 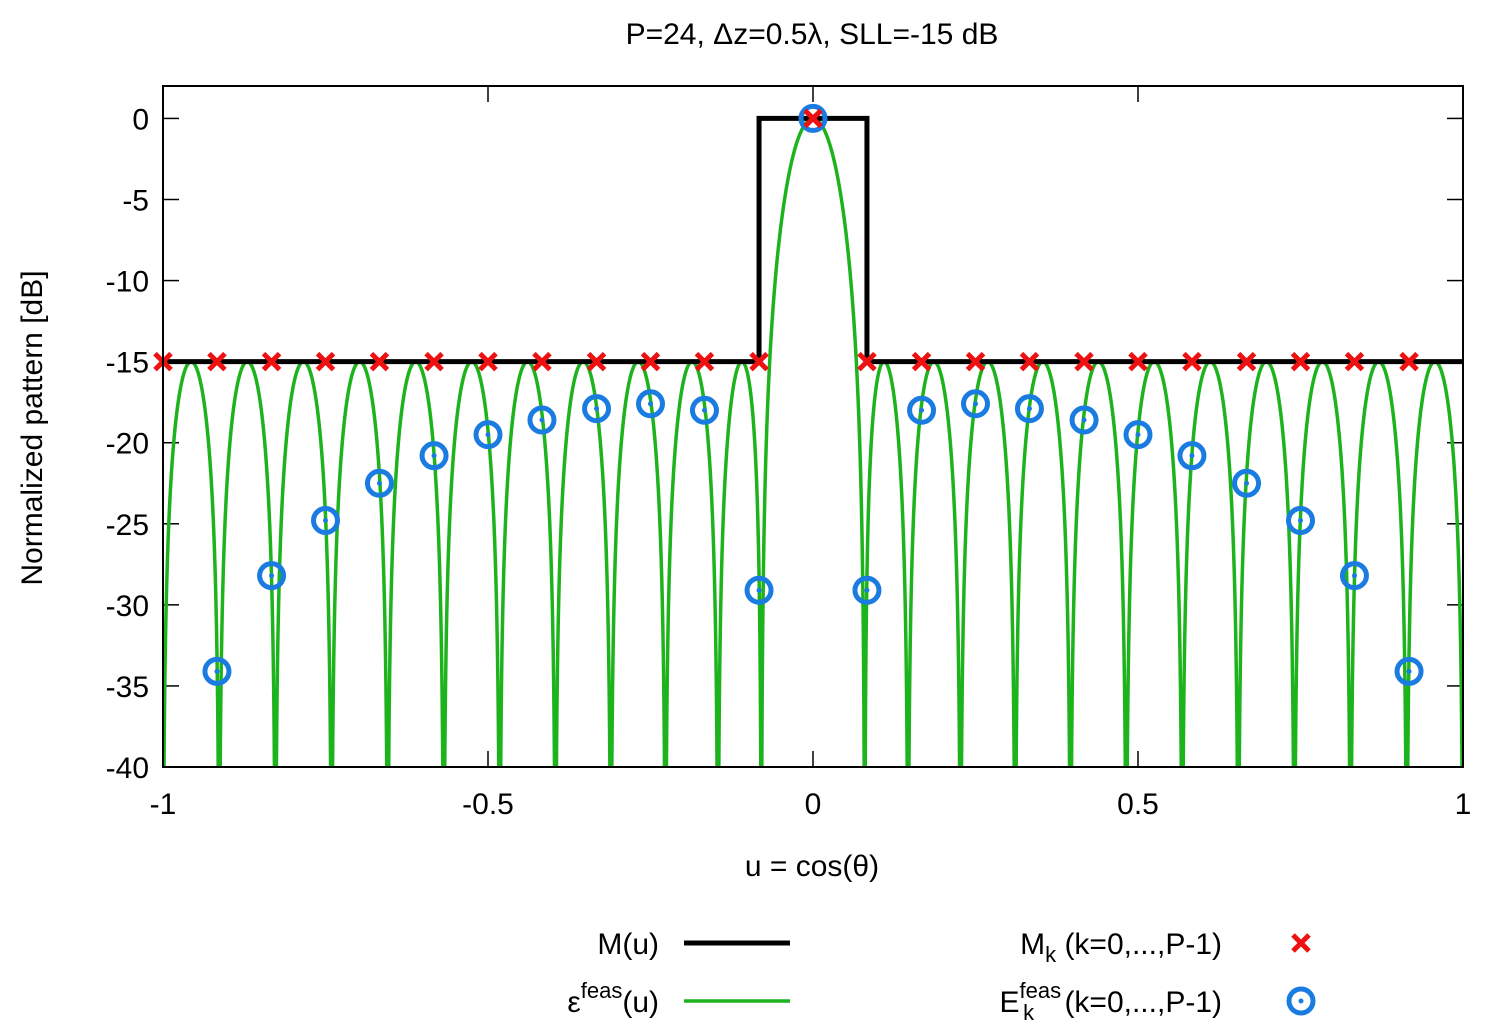 I want to click on legend-label: Efeas k (k=0,...,P-1), so click(x=1111, y=1001).